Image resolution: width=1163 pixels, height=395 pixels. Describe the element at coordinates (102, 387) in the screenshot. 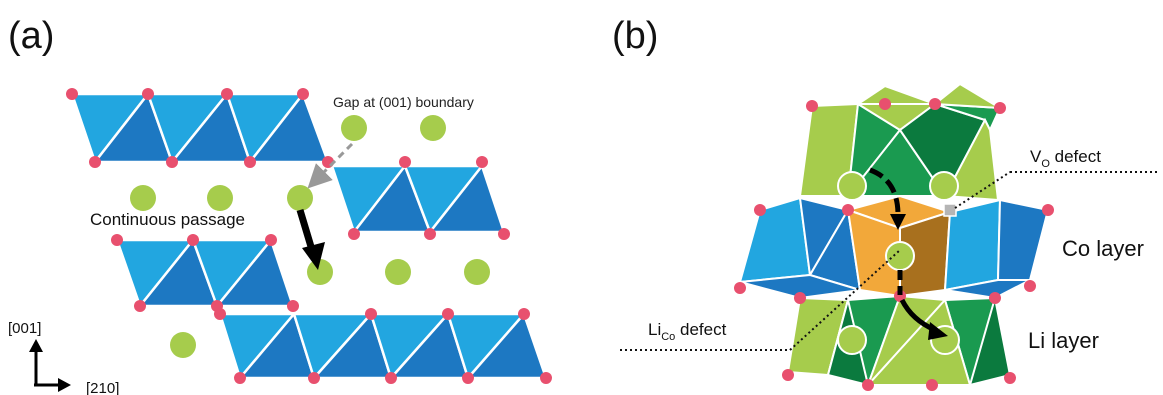

I see `axis-horizontal-label: [210]` at that location.